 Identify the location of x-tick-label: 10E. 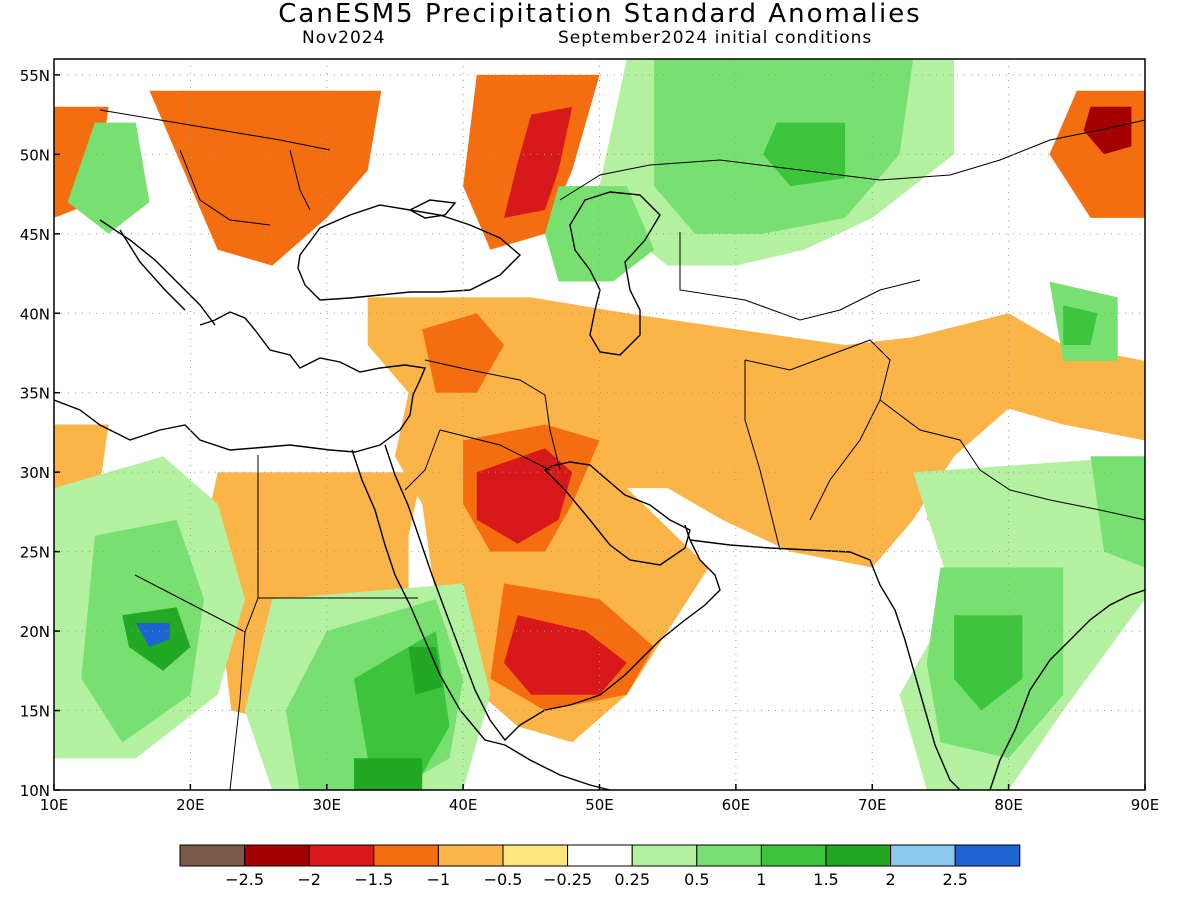
(54, 805).